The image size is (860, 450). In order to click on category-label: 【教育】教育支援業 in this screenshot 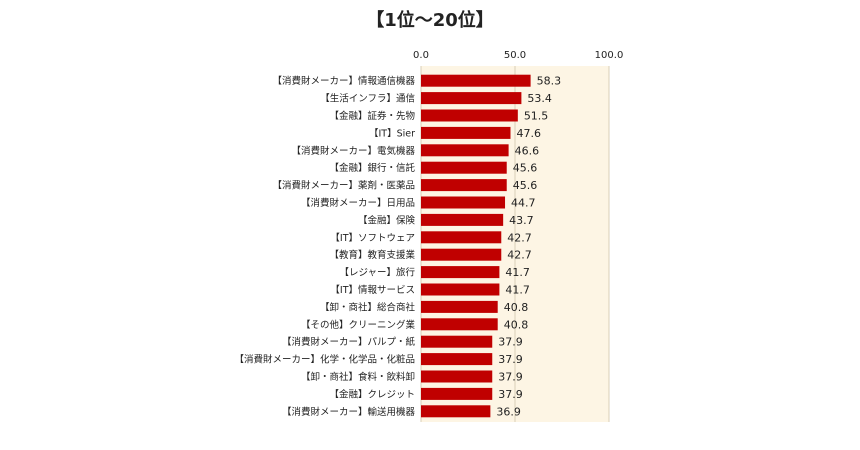, I will do `click(372, 255)`.